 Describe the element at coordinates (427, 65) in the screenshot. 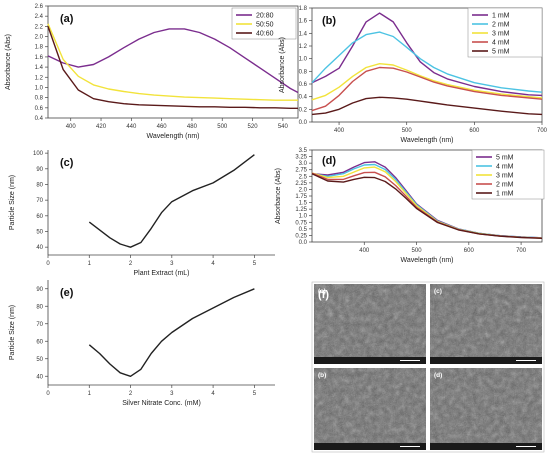

I see `plot-frame` at that location.